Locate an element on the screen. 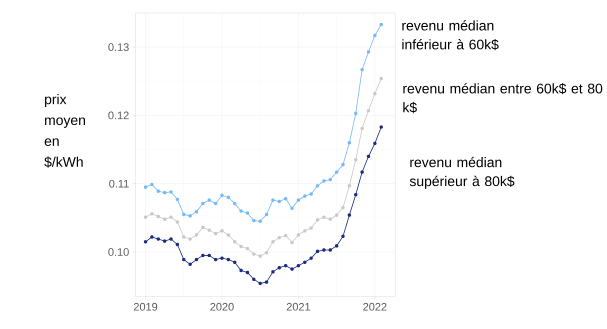 This screenshot has width=607, height=329. series-label: revenu médian inférieur à 60k$ is located at coordinates (450, 35).